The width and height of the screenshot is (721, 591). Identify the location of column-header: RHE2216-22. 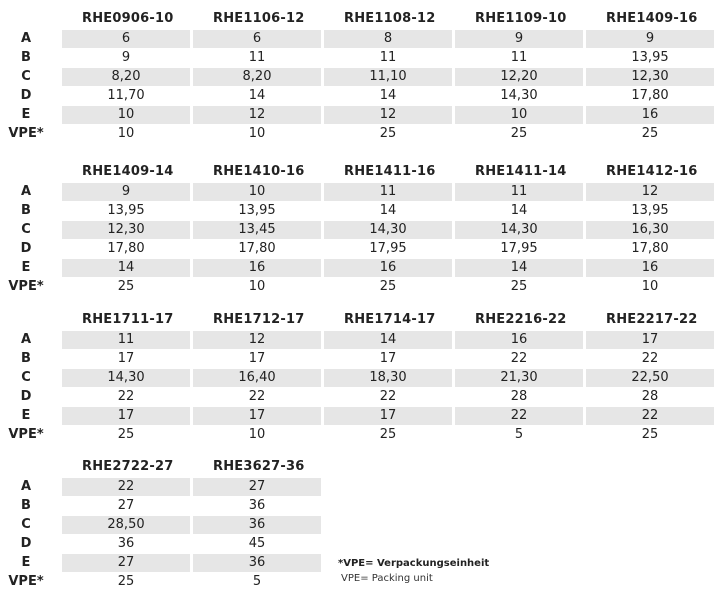
(521, 319).